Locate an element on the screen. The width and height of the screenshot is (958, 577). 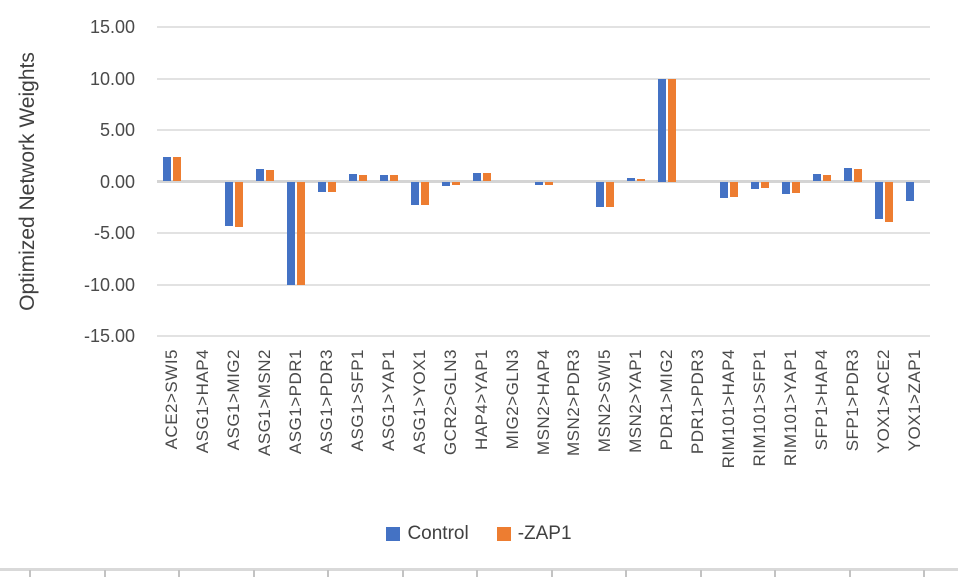
category-label: MSN2>HAP4 is located at coordinates (543, 402).